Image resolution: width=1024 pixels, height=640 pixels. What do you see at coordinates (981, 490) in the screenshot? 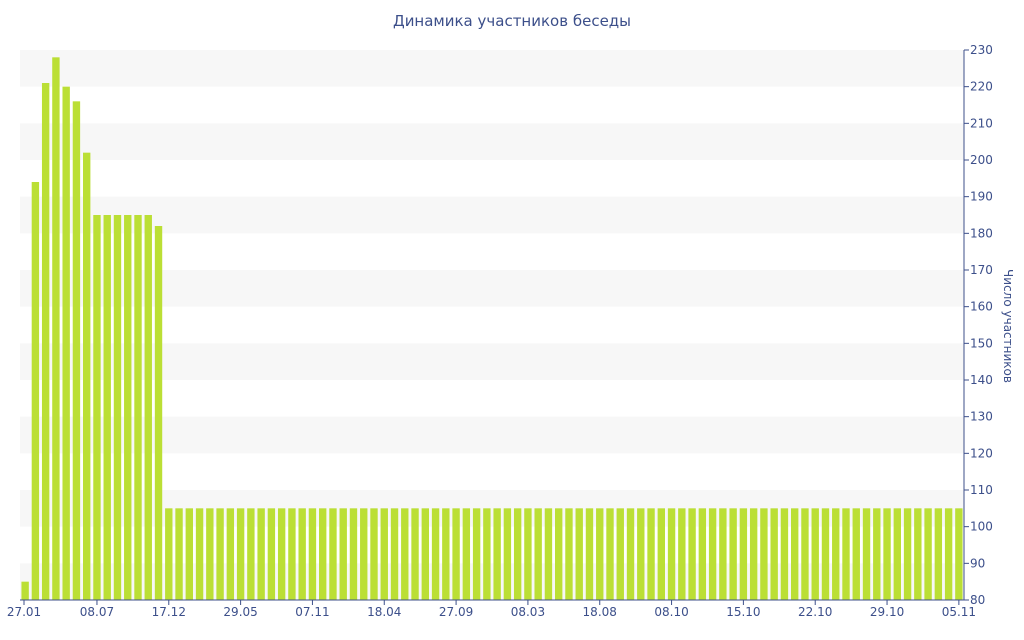
I see `y-tick-label: 110` at bounding box center [981, 490].